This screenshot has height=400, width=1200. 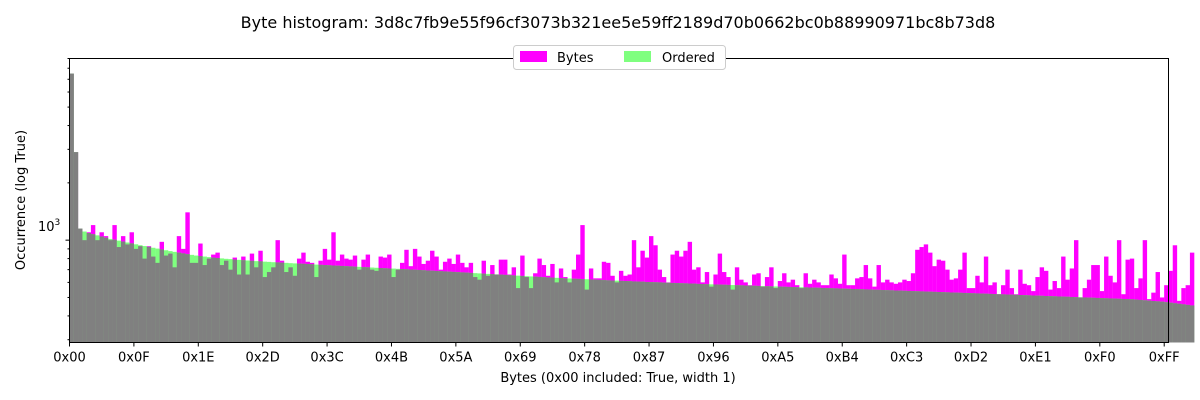 What do you see at coordinates (134, 358) in the screenshot?
I see `x-tick-label: 0x0F` at bounding box center [134, 358].